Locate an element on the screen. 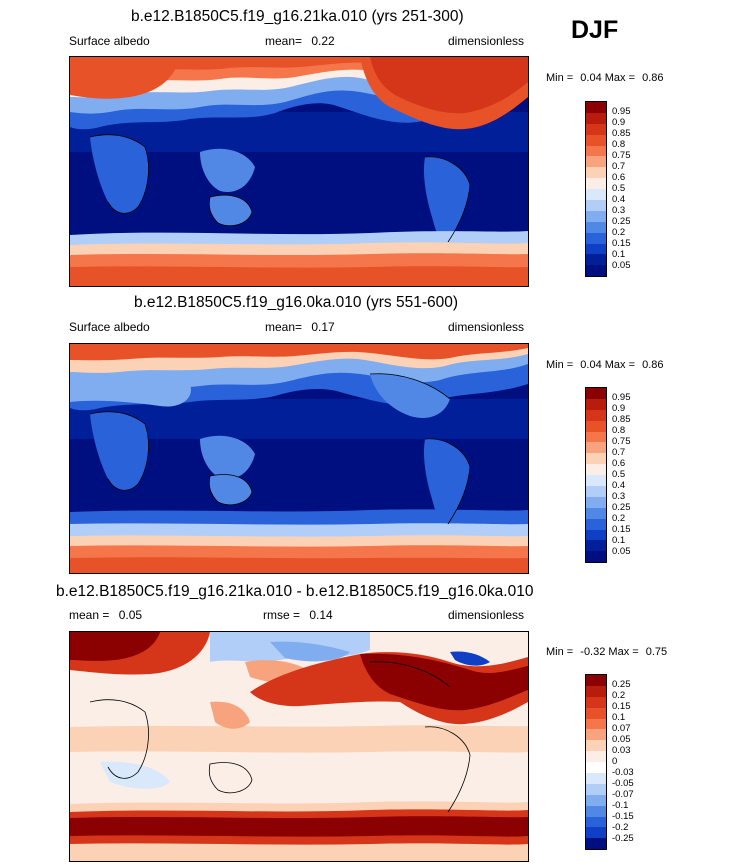 The height and width of the screenshot is (866, 733). panel-1-colorbar is located at coordinates (596, 189).